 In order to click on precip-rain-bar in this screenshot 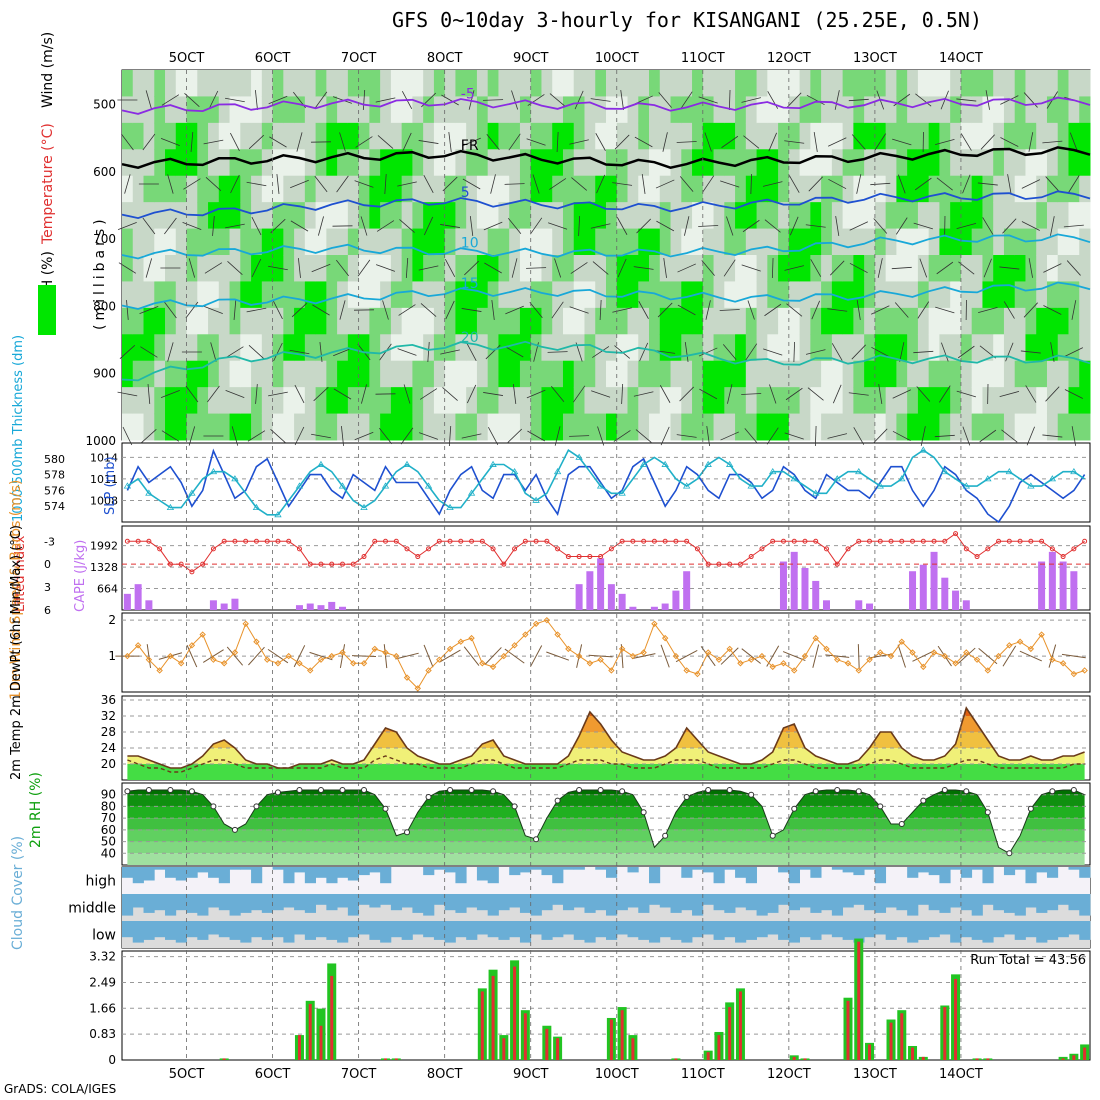, I will do `click(988, 1059)`.